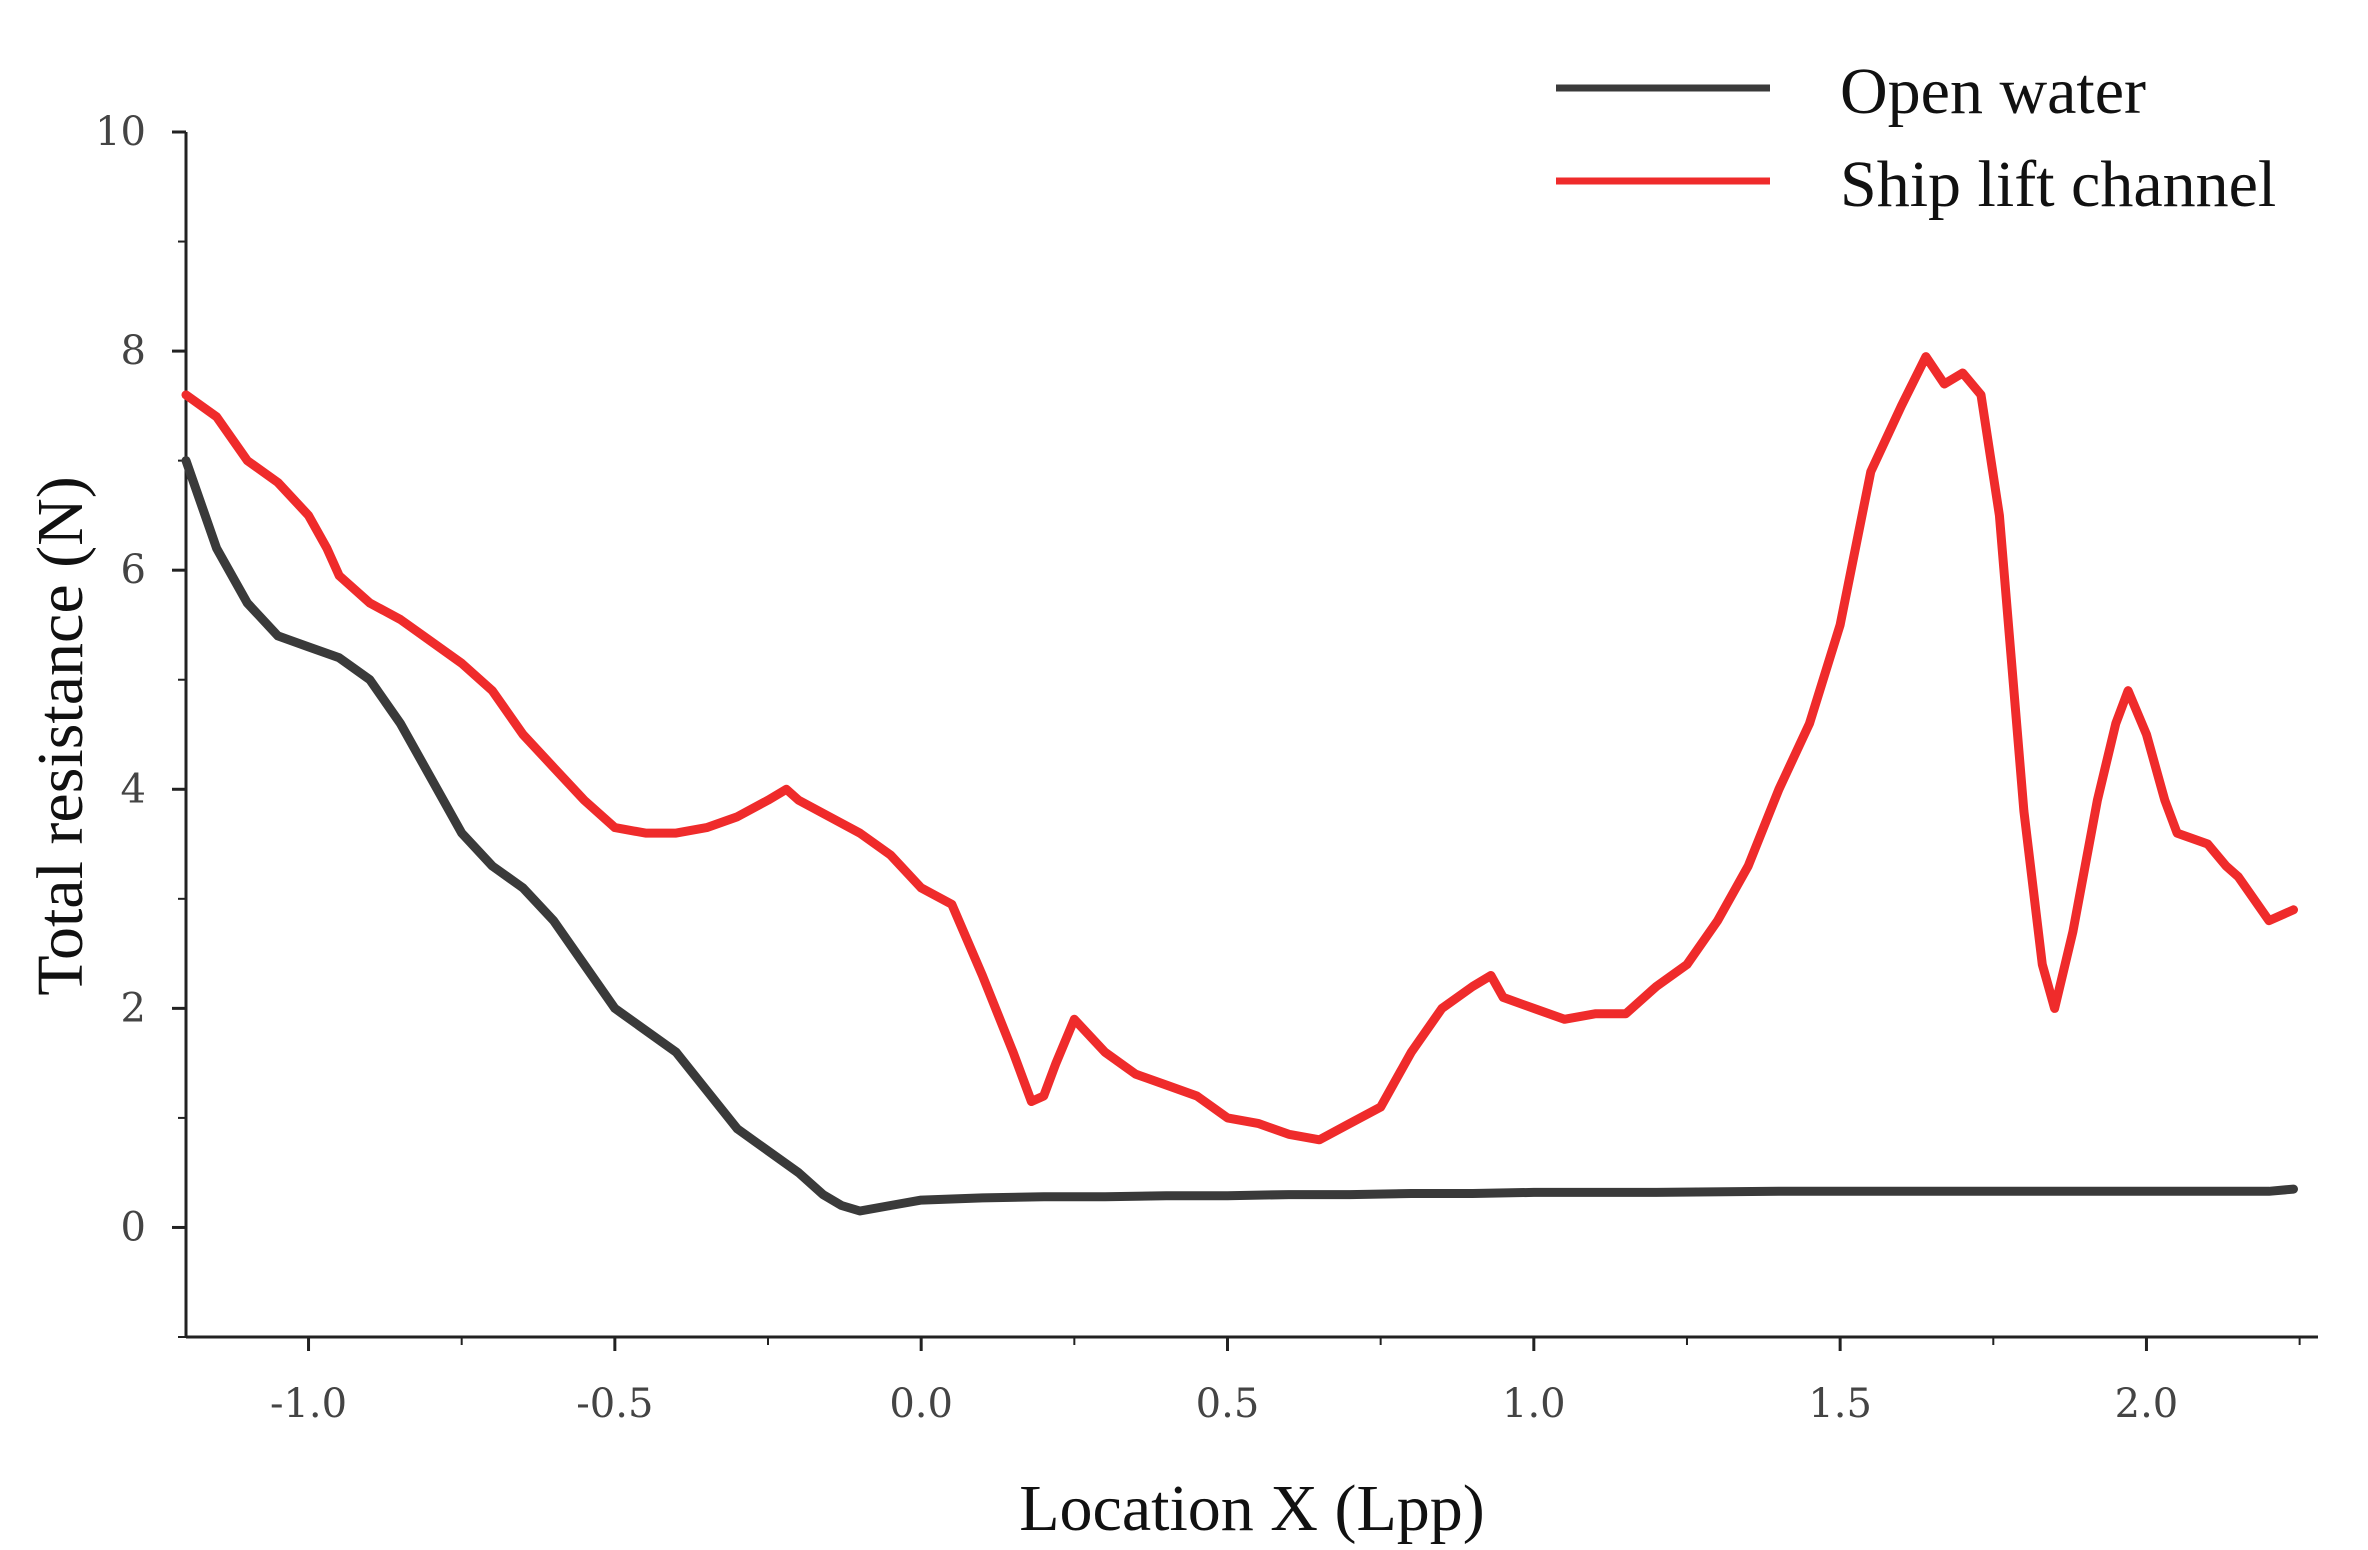 The width and height of the screenshot is (2368, 1550). What do you see at coordinates (921, 1404) in the screenshot?
I see `x-tick-label: 0.0` at bounding box center [921, 1404].